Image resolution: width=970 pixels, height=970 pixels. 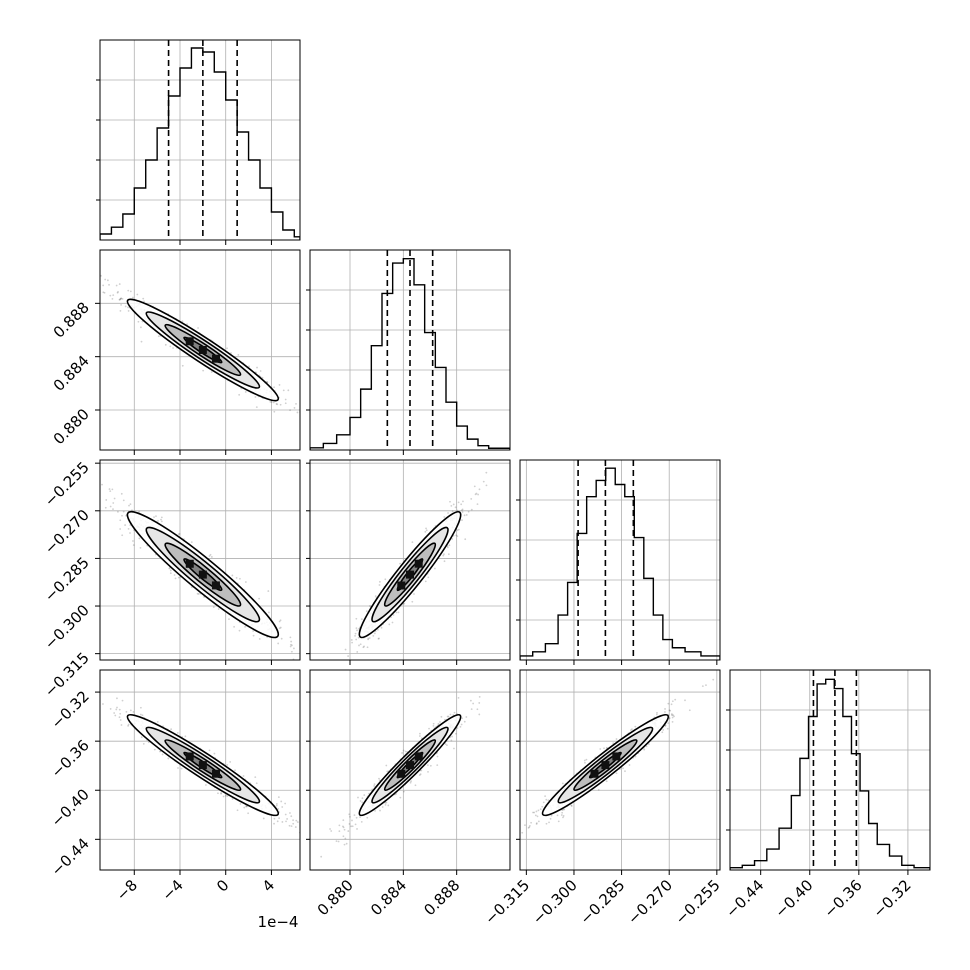 I want to click on panel-content, so click(x=410, y=560).